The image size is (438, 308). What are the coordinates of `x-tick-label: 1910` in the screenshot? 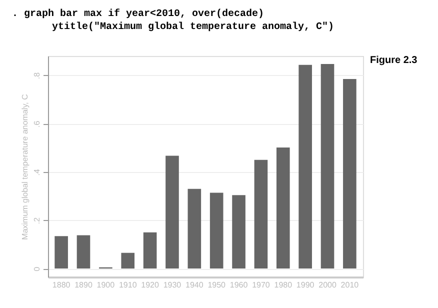 It's located at (128, 285).